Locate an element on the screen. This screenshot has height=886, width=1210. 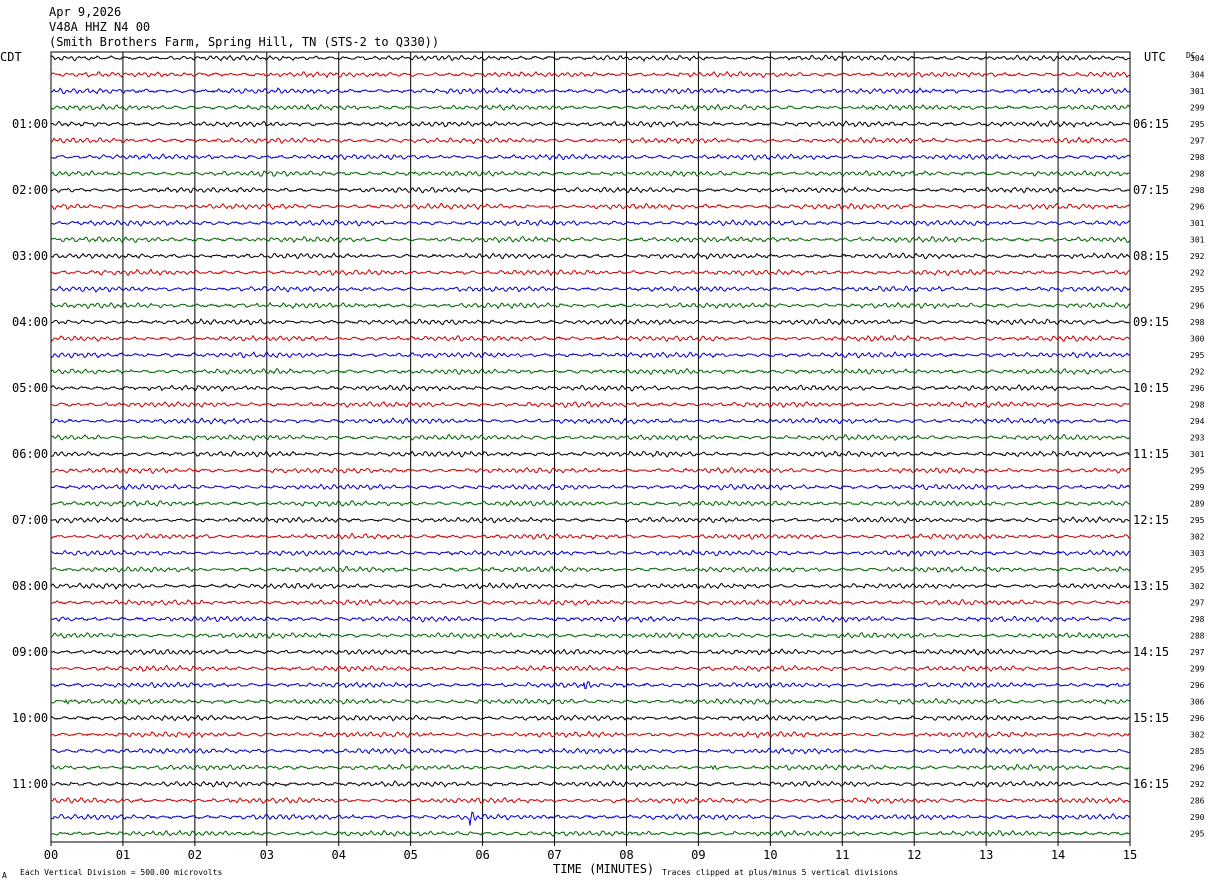
x-tick-label: 12 is located at coordinates (914, 855).